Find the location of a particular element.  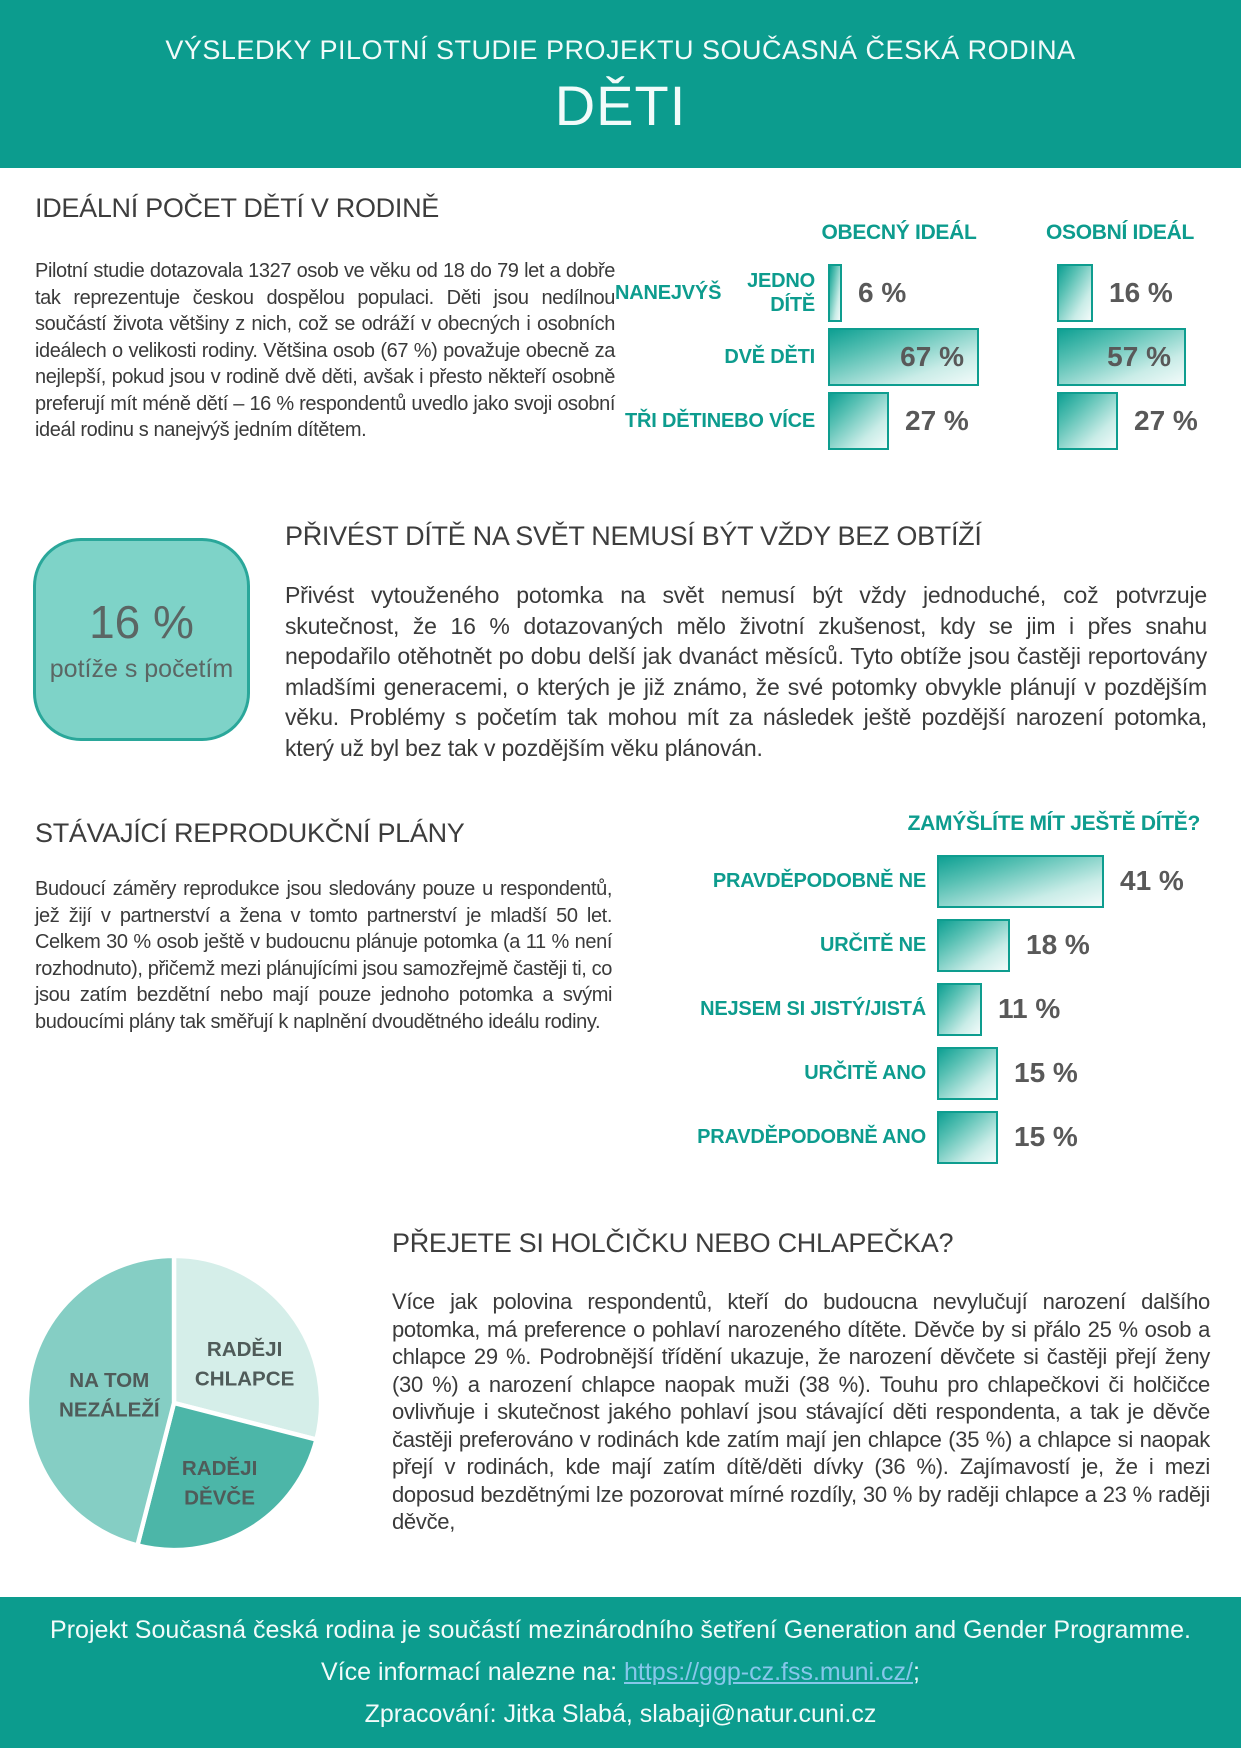

category-label: NEJSEM SI JISTÝ/JISTÁ is located at coordinates (813, 1009).